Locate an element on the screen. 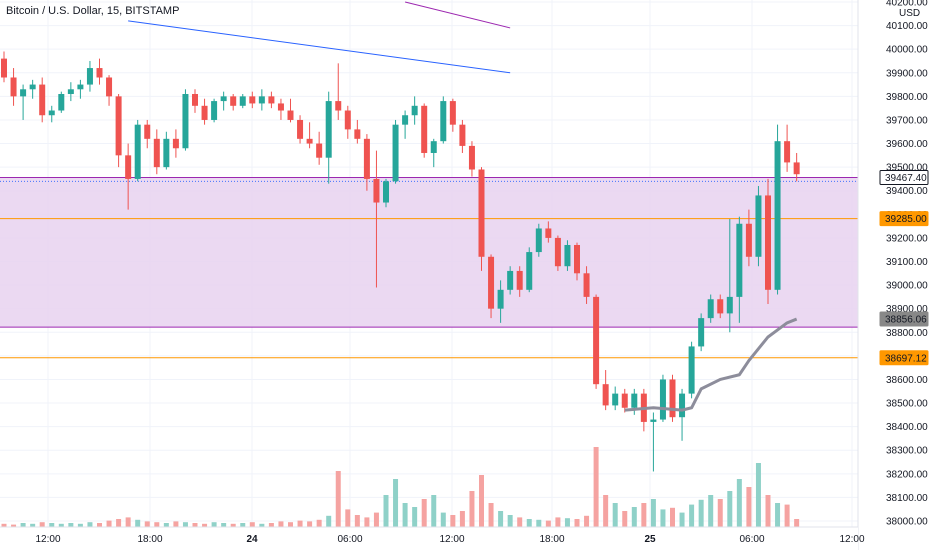 The image size is (932, 550). moving-average-line is located at coordinates (711, 364).